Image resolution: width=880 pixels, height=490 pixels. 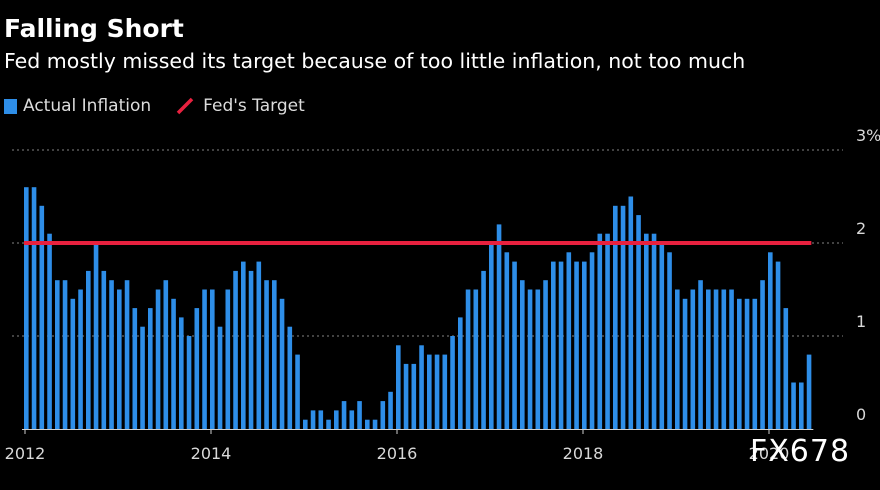 What do you see at coordinates (868, 135) in the screenshot?
I see `y-tick-label: 3%` at bounding box center [868, 135].